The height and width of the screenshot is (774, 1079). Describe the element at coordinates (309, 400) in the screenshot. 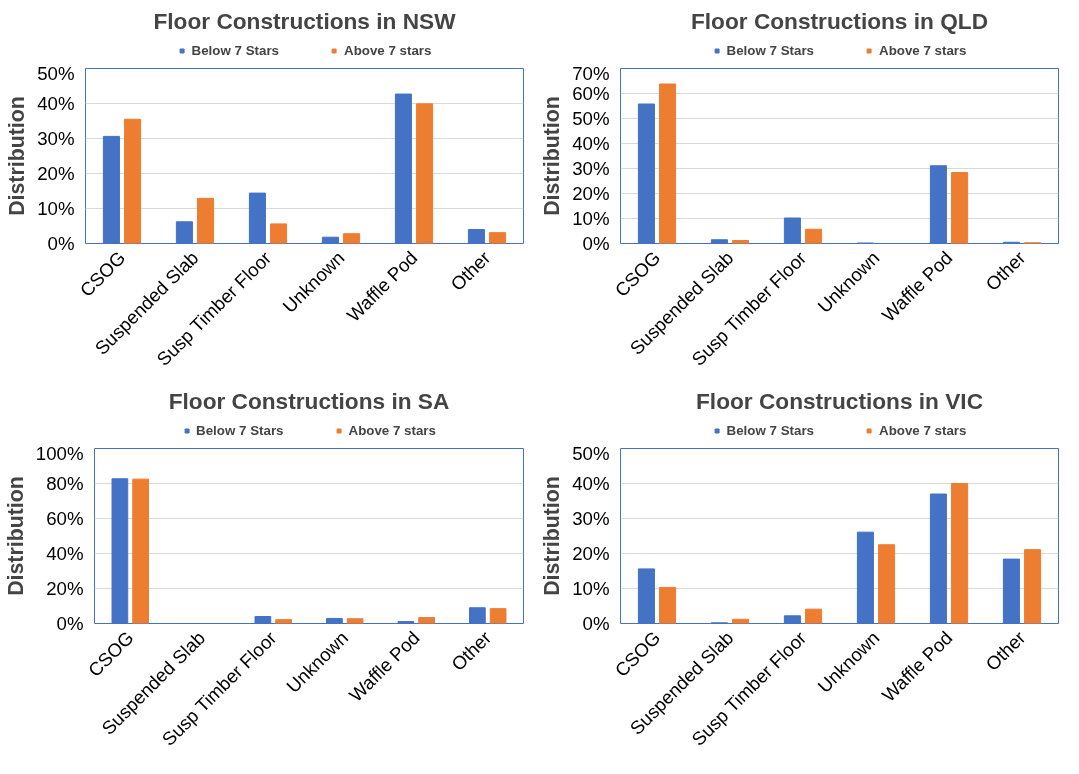

I see `chart-title: Floor Constructions in SA` at that location.